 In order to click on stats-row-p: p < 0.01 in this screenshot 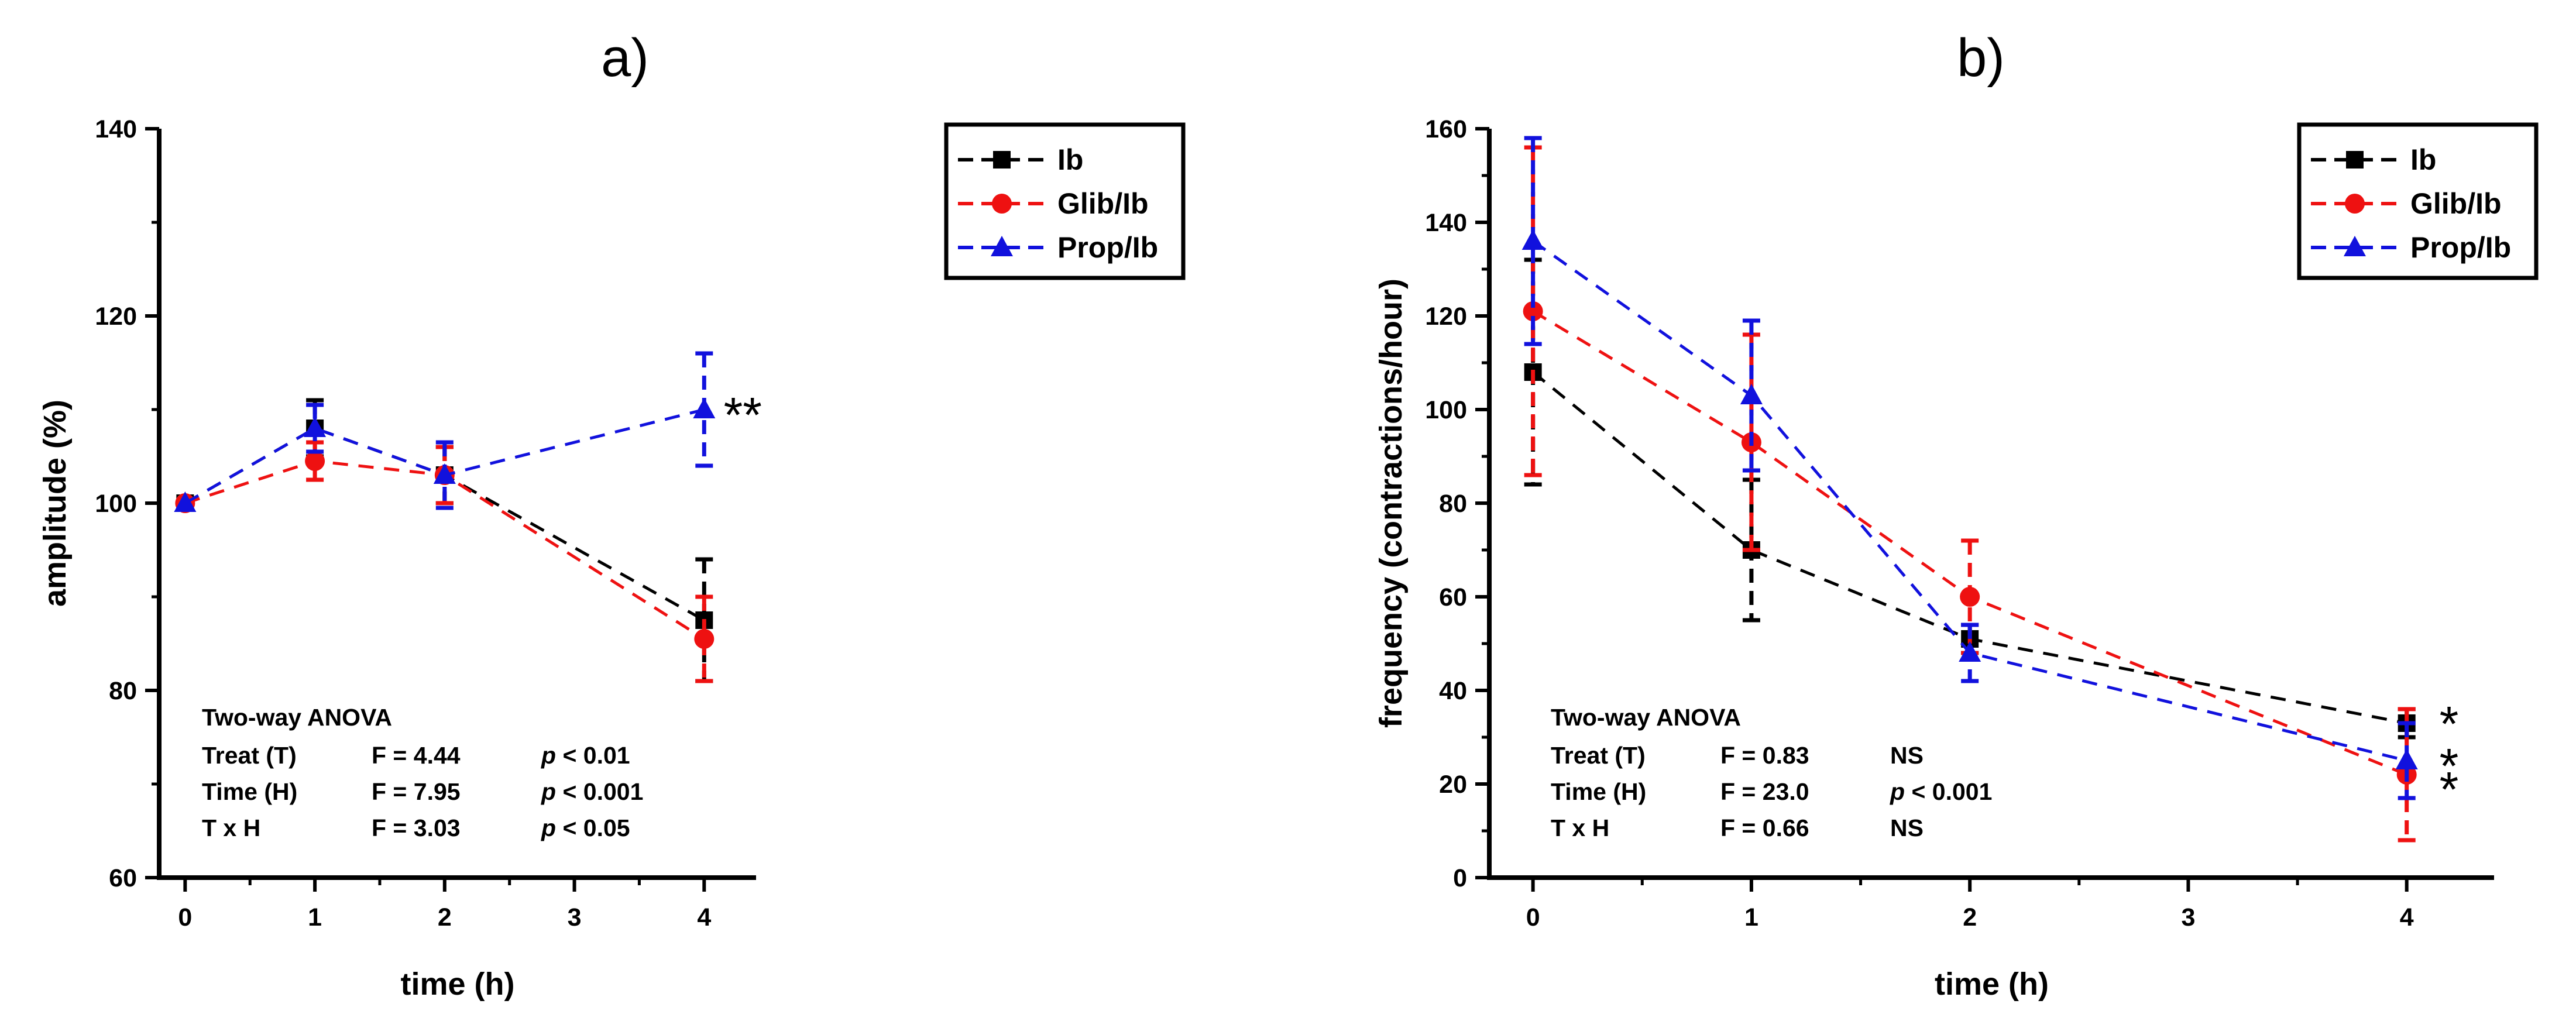, I will do `click(585, 755)`.